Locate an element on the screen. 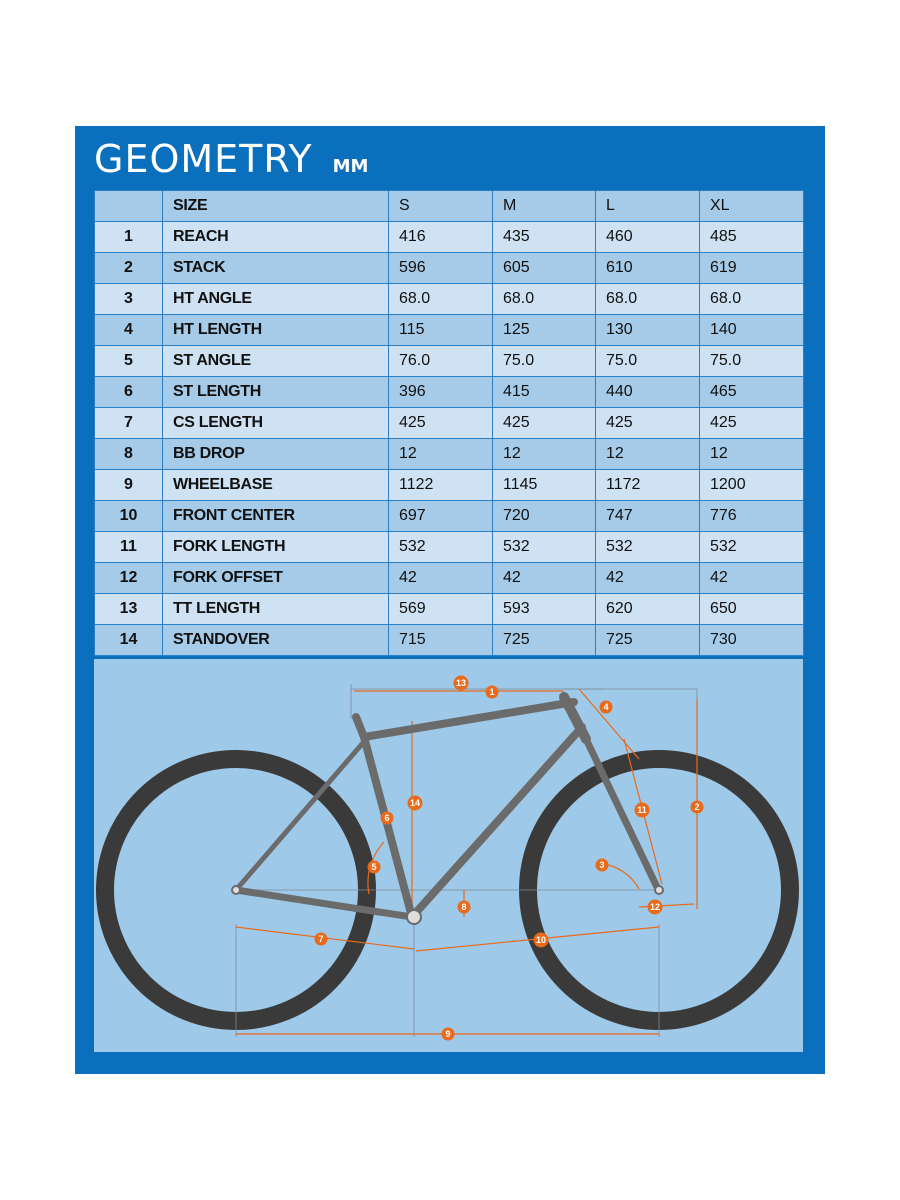 This screenshot has height=1200, width=900. table-row: 2 STACK 596 605 610 619 is located at coordinates (449, 268).